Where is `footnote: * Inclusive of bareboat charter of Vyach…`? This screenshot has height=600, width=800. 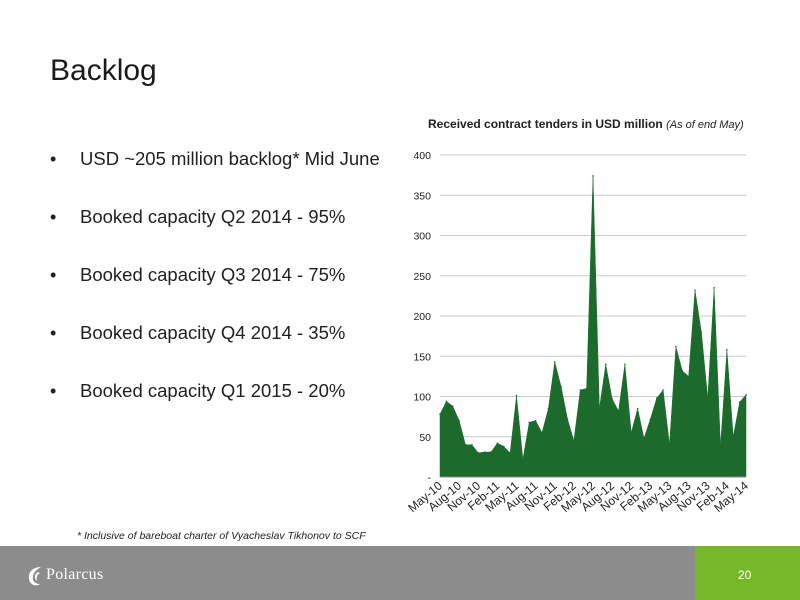 footnote: * Inclusive of bareboat charter of Vyach… is located at coordinates (221, 536).